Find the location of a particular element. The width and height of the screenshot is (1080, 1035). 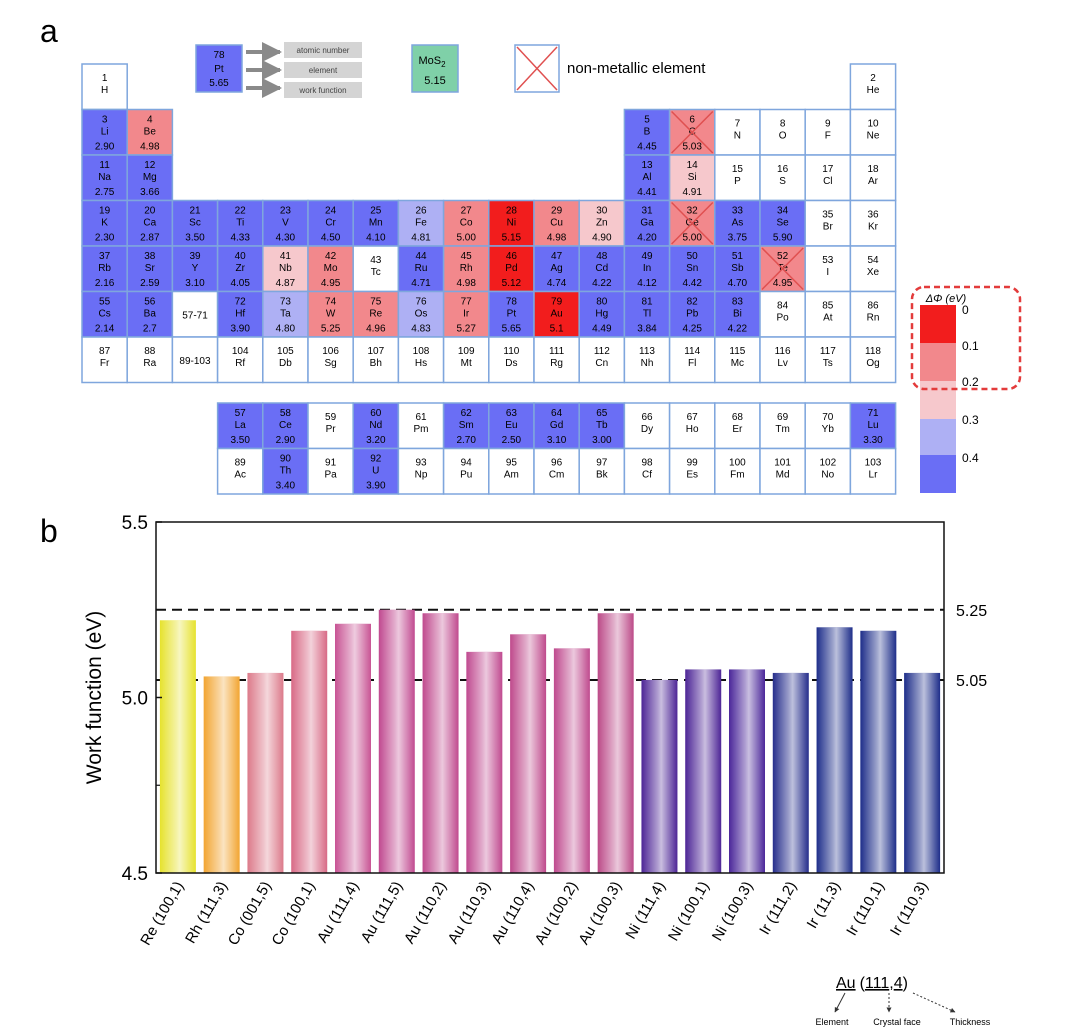

element-symbol: Re is located at coordinates (375, 314).